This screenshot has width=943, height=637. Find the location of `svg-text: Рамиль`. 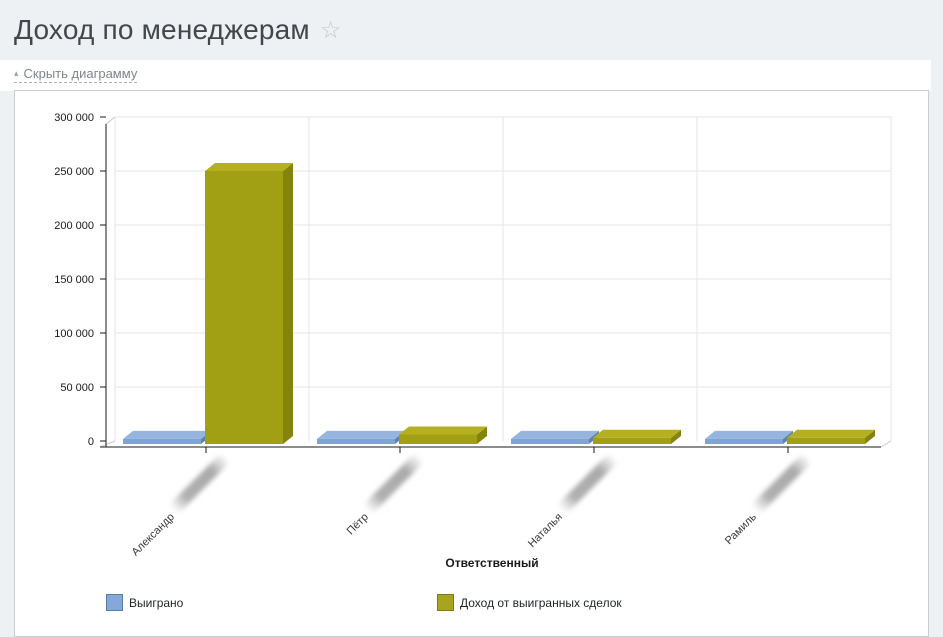

svg-text: Рамиль is located at coordinates (741, 529).